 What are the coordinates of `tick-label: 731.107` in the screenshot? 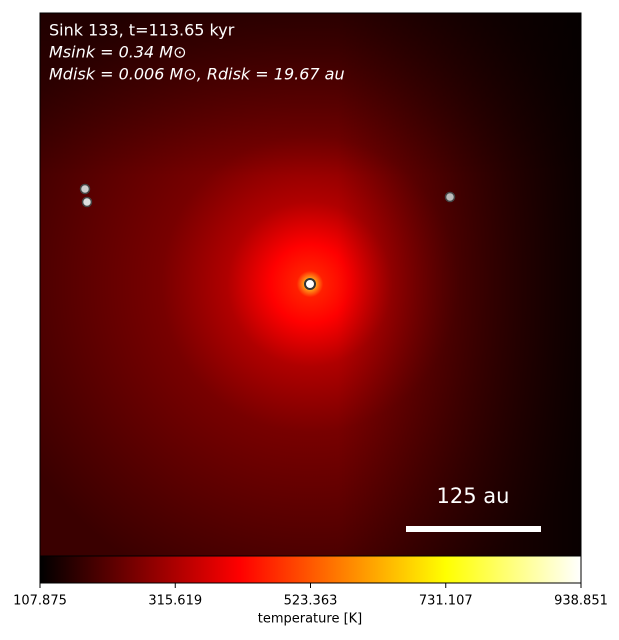 It's located at (446, 601).